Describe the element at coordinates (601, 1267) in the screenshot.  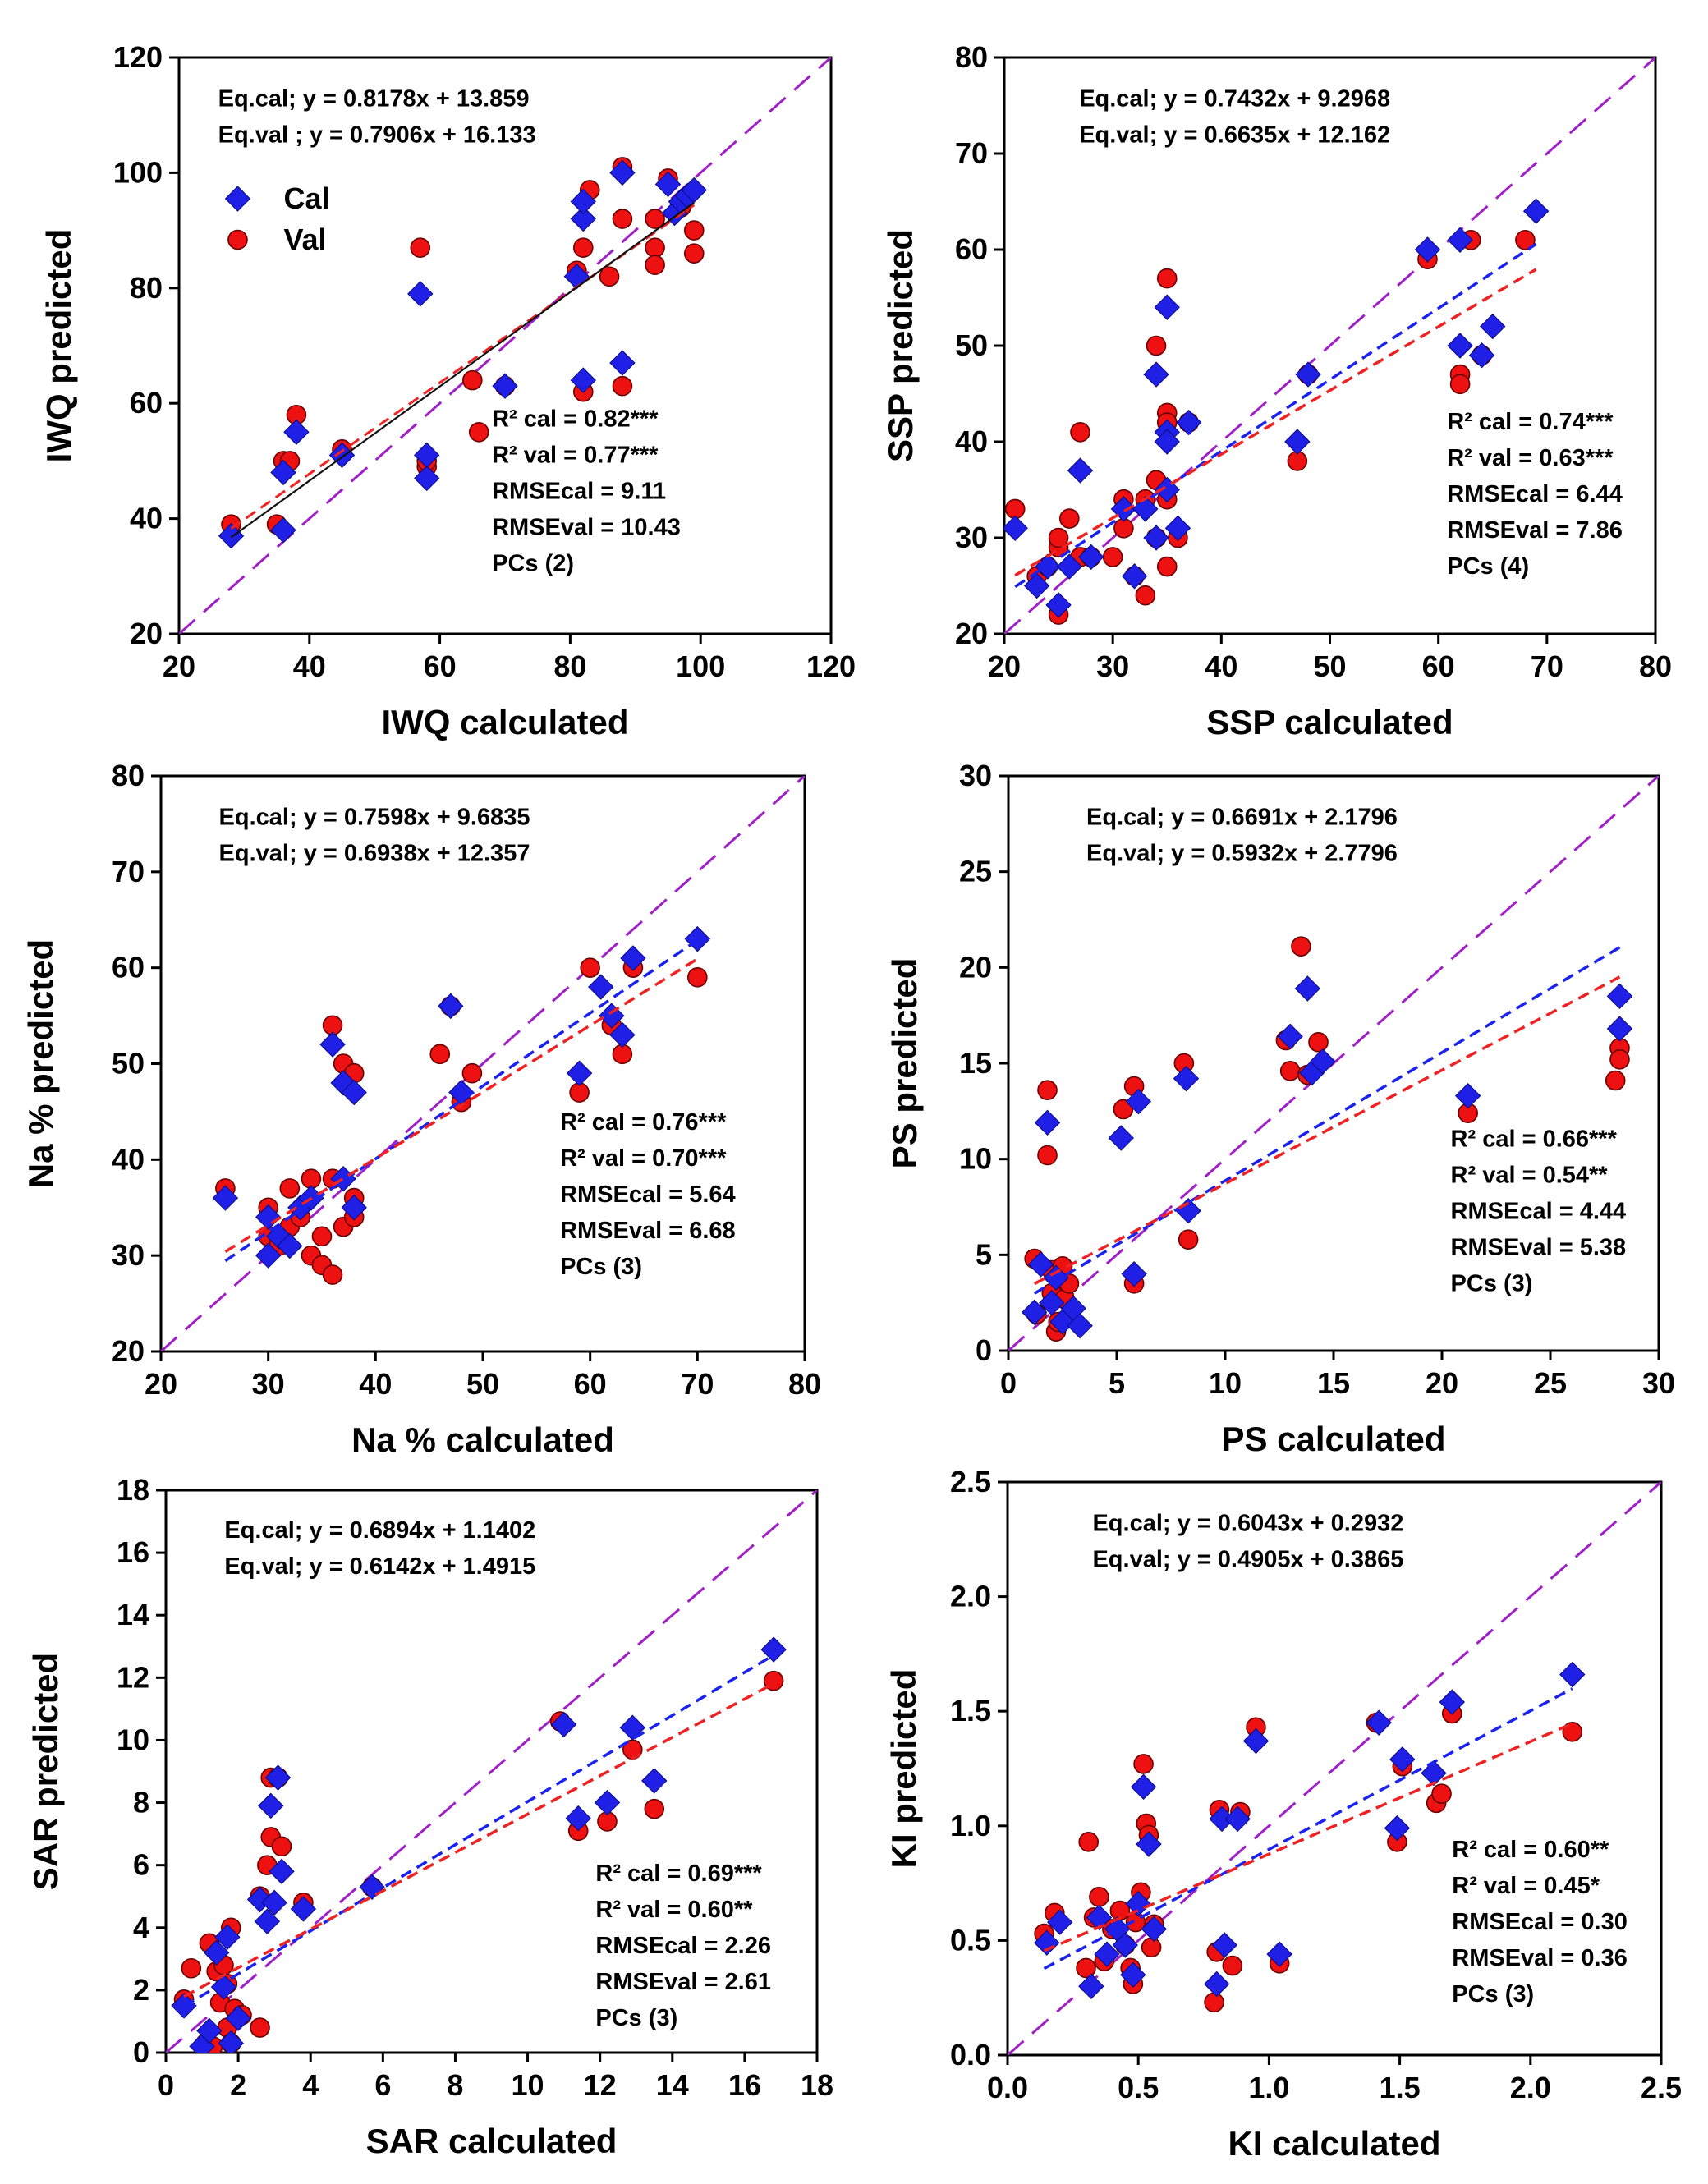
I see `stat-line: PCs (3)` at that location.